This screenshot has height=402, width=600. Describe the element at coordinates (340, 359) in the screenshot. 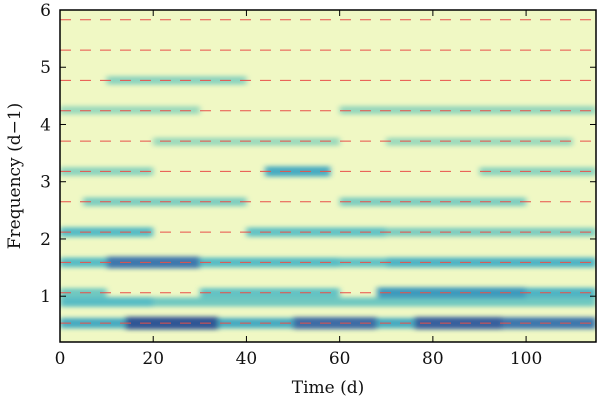

I see `x-tick-label-3: 60` at that location.